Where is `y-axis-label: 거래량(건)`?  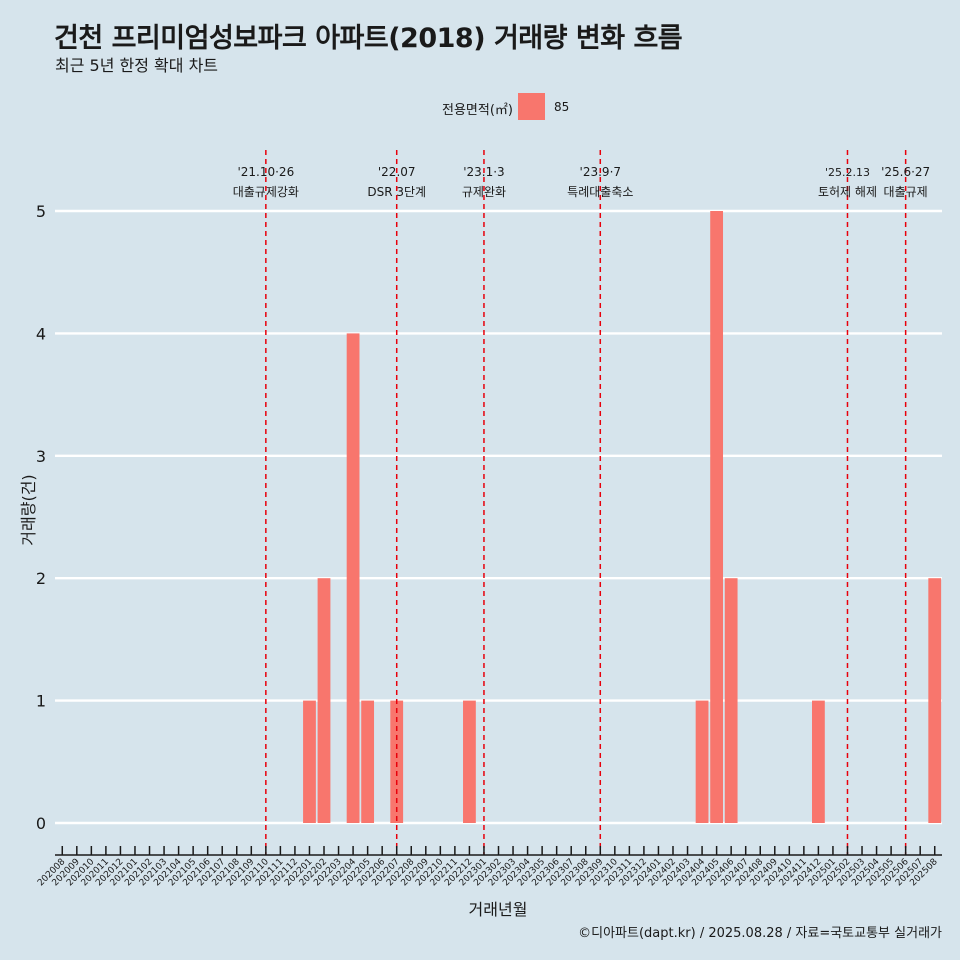
y-axis-label: 거래량(건) is located at coordinates (28, 509).